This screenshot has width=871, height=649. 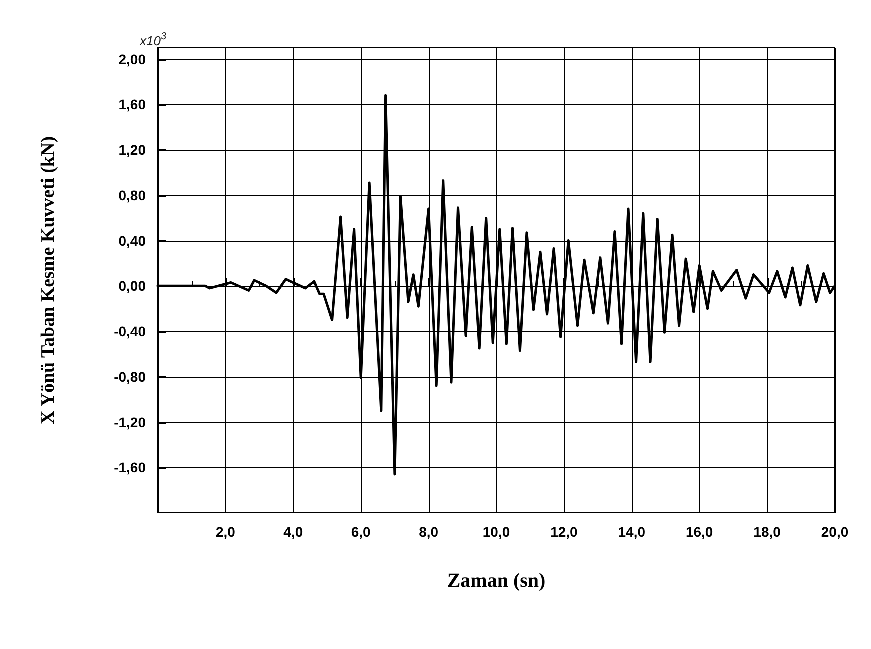 What do you see at coordinates (564, 532) in the screenshot?
I see `x-tick-label: 12,0` at bounding box center [564, 532].